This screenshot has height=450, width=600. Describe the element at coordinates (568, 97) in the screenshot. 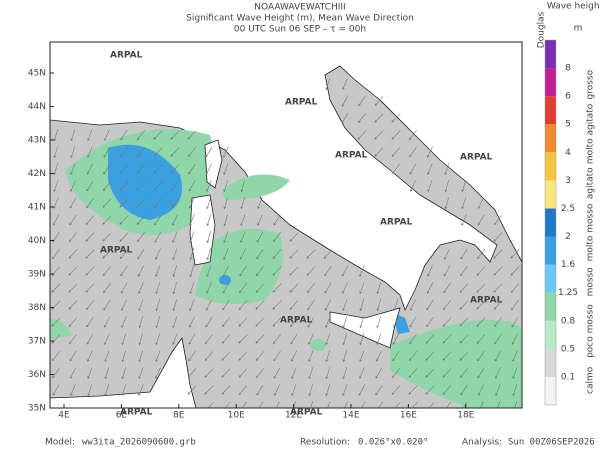

I see `colorbar-label: 6` at that location.